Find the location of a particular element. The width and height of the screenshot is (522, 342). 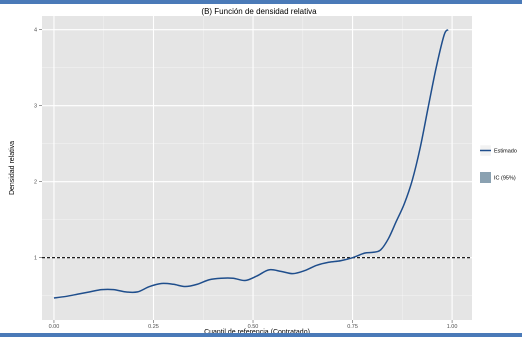

y-axis-label: Densidad relativa is located at coordinates (12, 168).